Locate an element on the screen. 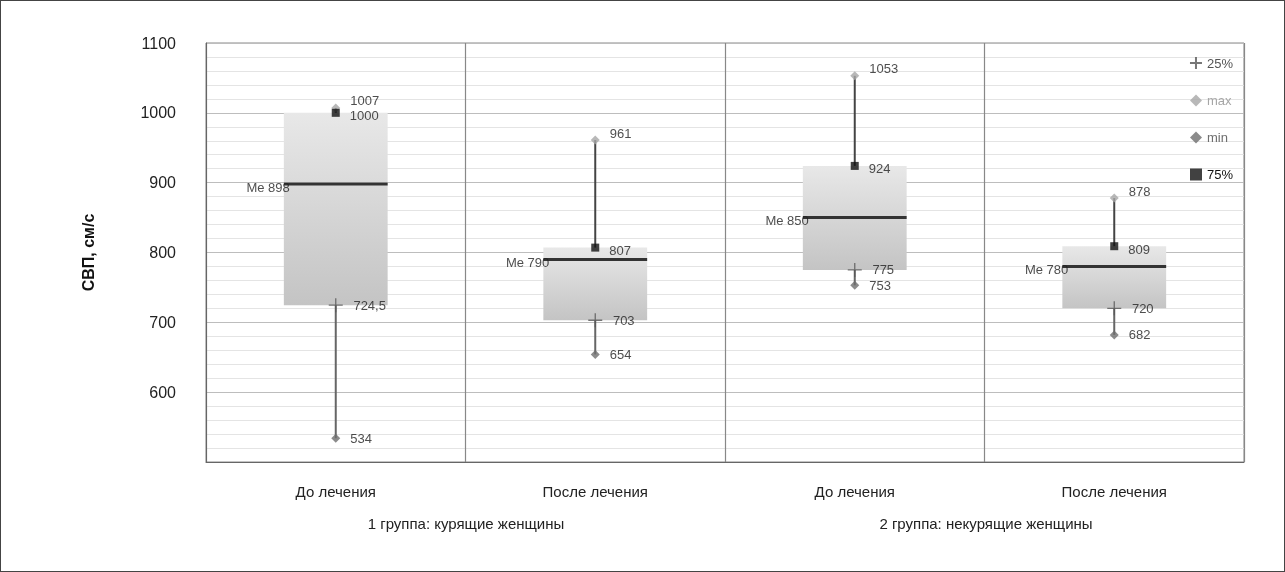  data-label: 654 is located at coordinates (620, 354).